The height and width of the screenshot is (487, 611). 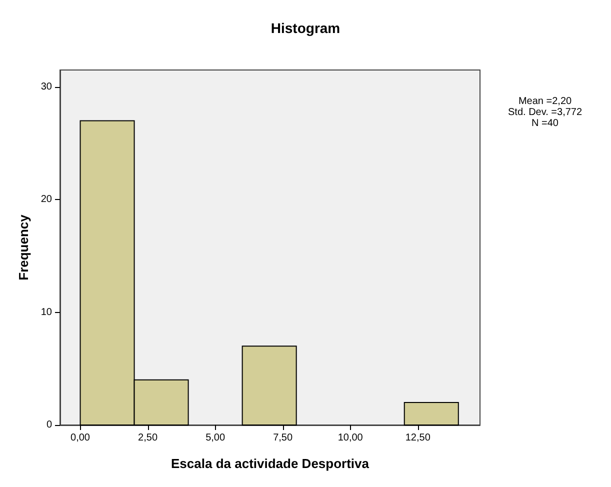 What do you see at coordinates (46, 86) in the screenshot?
I see `y-tick-label: 30` at bounding box center [46, 86].